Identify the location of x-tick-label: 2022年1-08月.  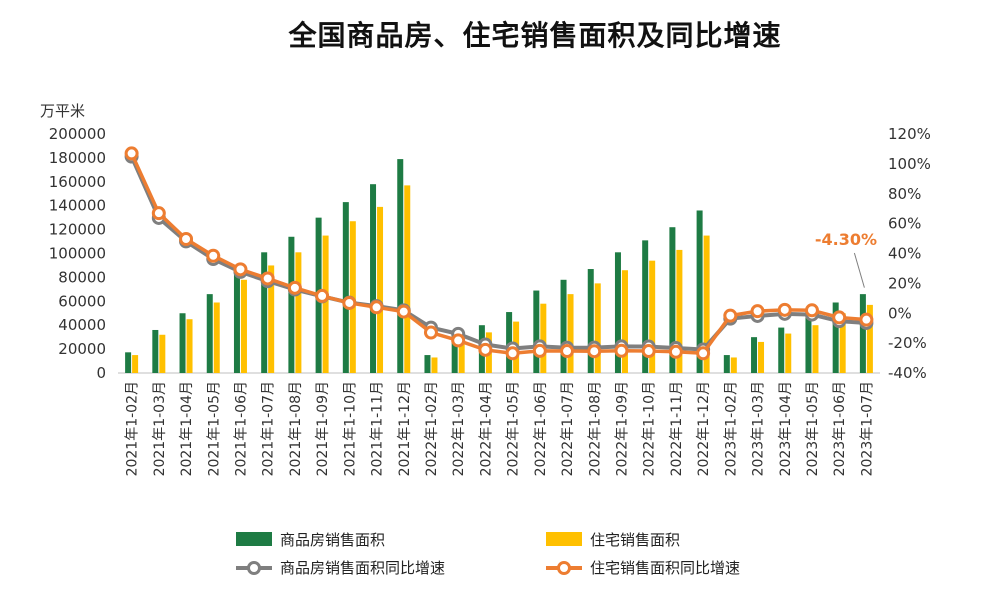
(595, 428).